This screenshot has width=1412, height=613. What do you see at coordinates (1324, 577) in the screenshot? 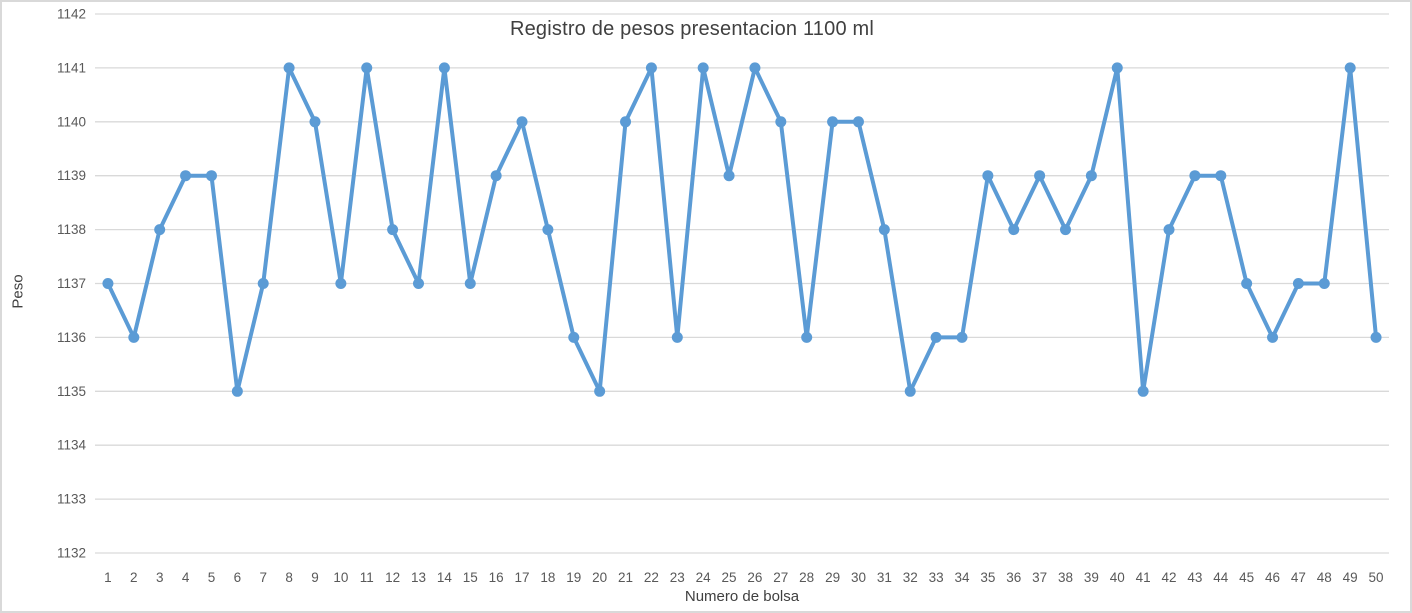
I see `x-tick-label: 48` at bounding box center [1324, 577].